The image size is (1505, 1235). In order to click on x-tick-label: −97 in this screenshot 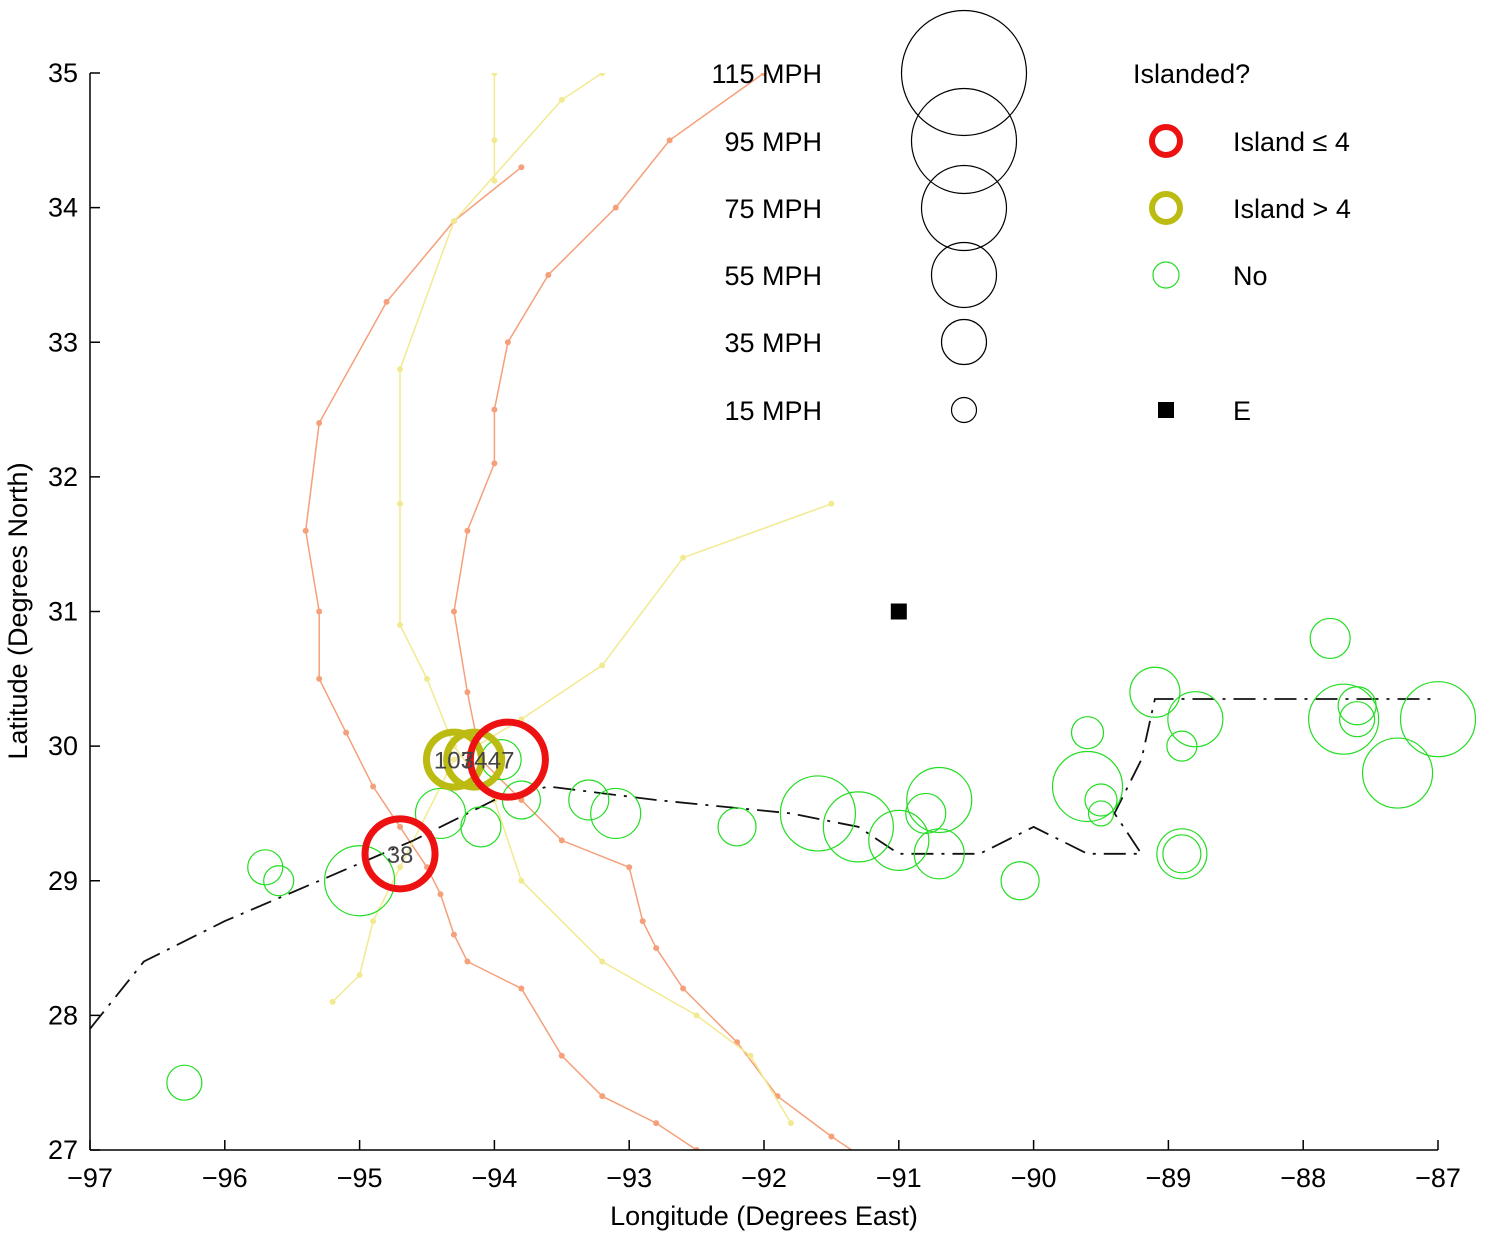, I will do `click(90, 1178)`.